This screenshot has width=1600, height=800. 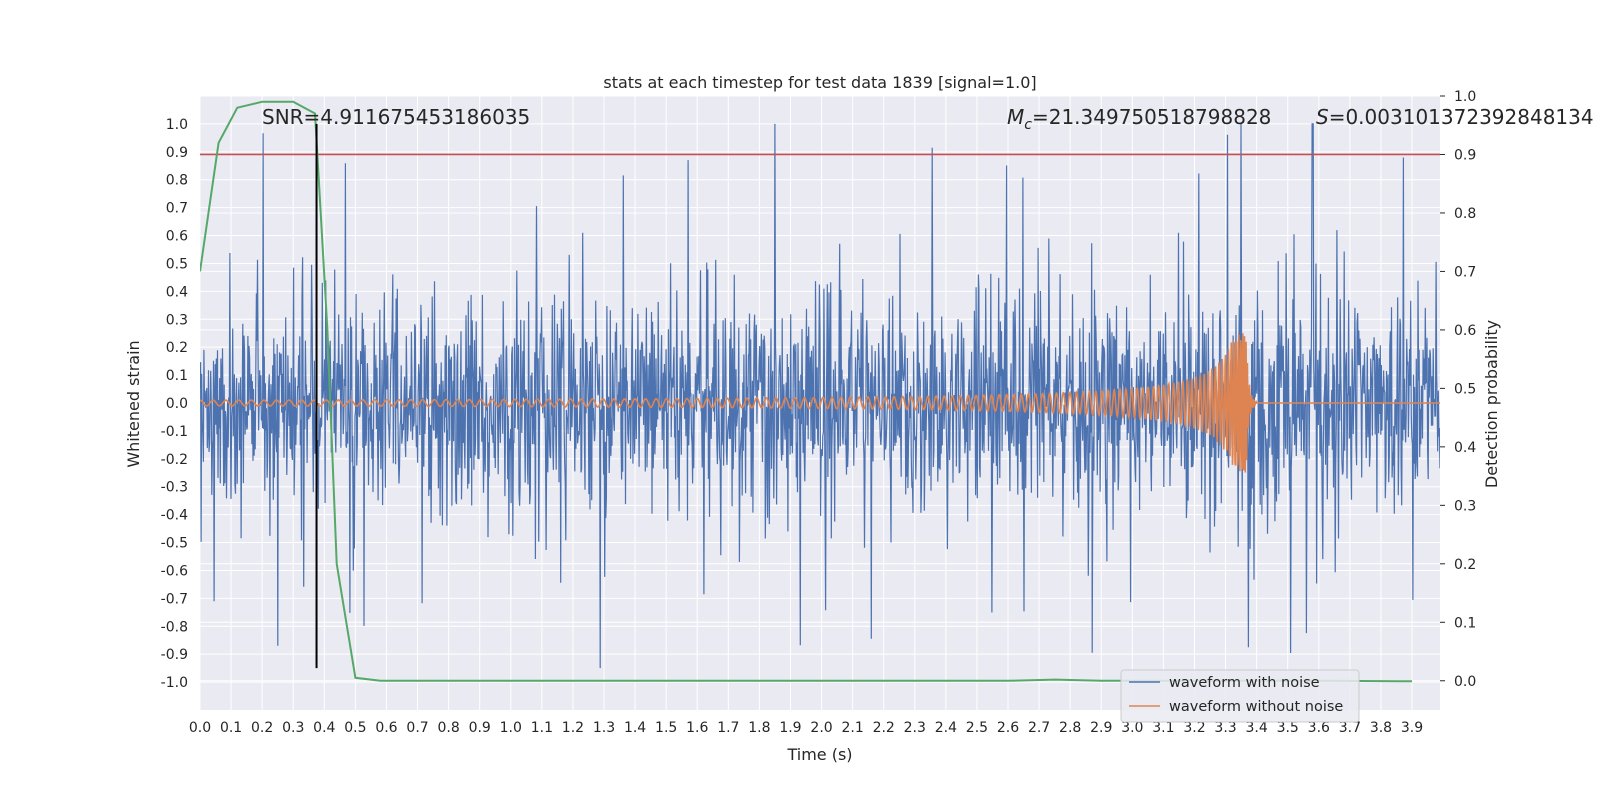 I want to click on y-tick-label: 0.7, so click(x=177, y=209).